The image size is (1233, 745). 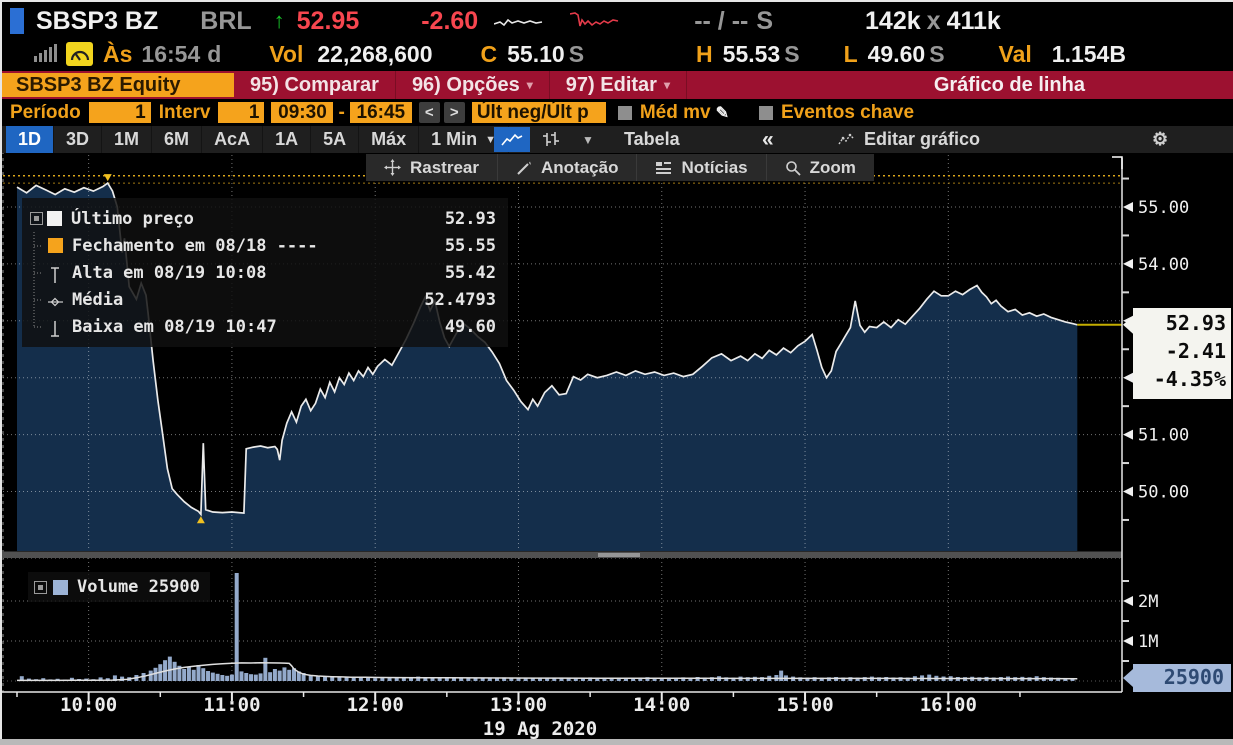 I want to click on end-time-input: 16:45, so click(x=380, y=112).